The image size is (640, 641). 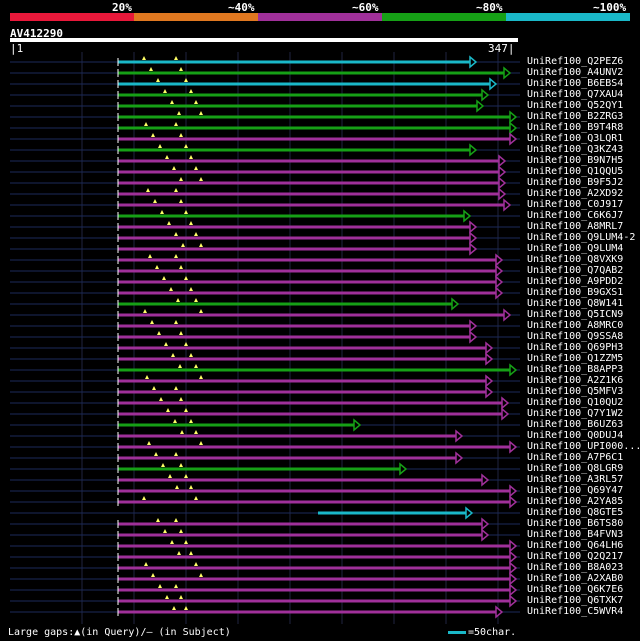 I want to click on hit-label: UniRef100_B2ZRG3, so click(x=575, y=116).